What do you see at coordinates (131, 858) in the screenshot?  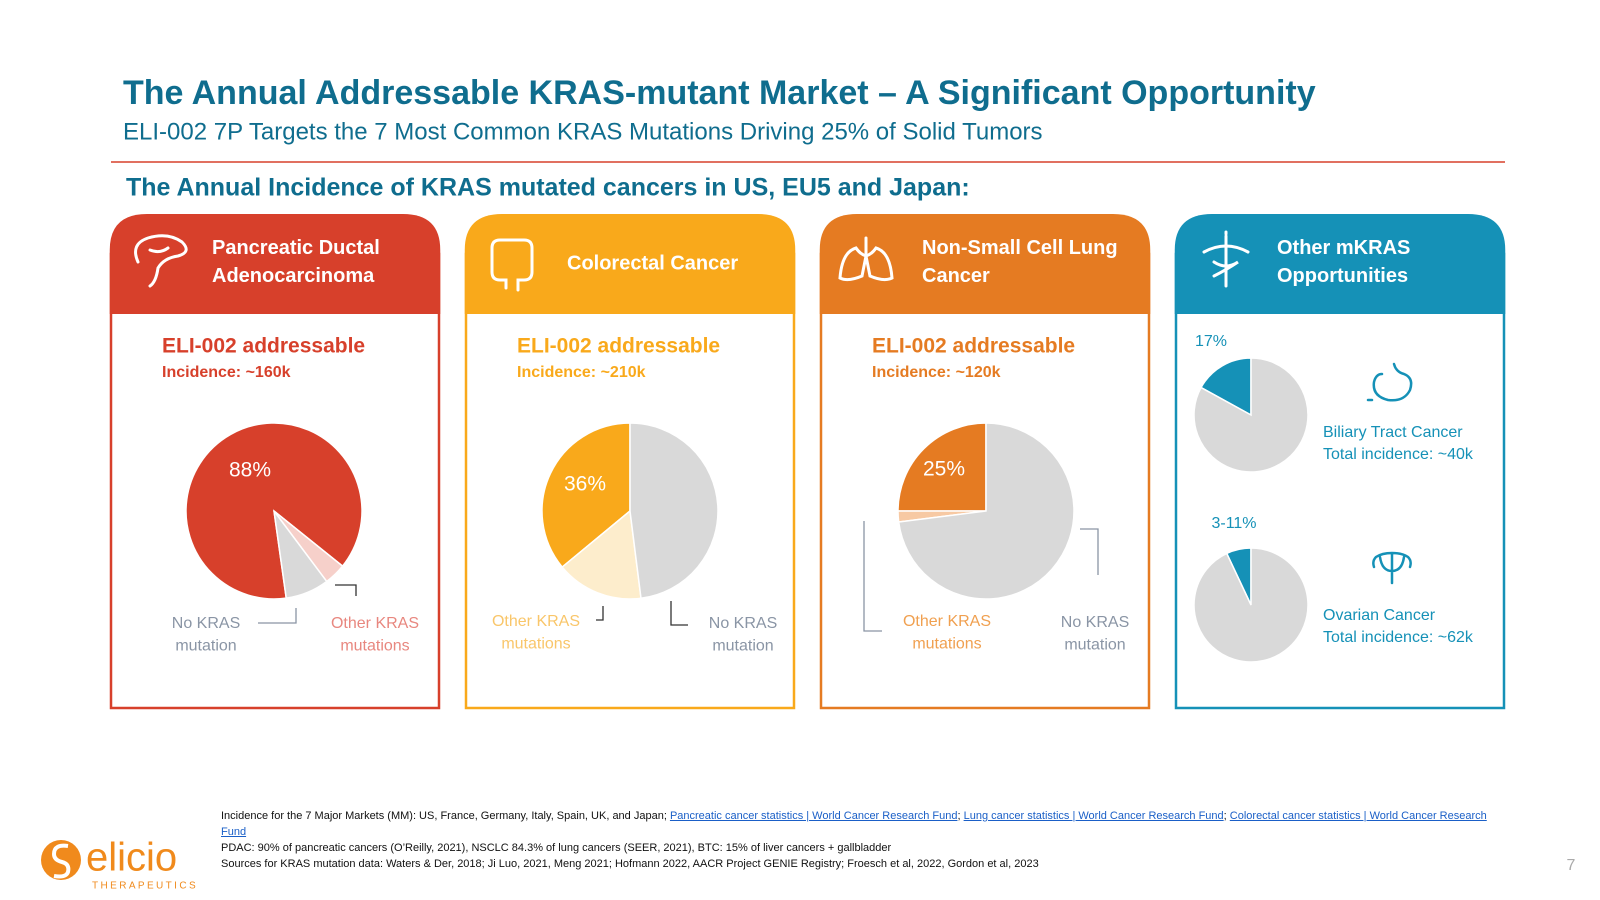 I see `logo-name: elicio` at bounding box center [131, 858].